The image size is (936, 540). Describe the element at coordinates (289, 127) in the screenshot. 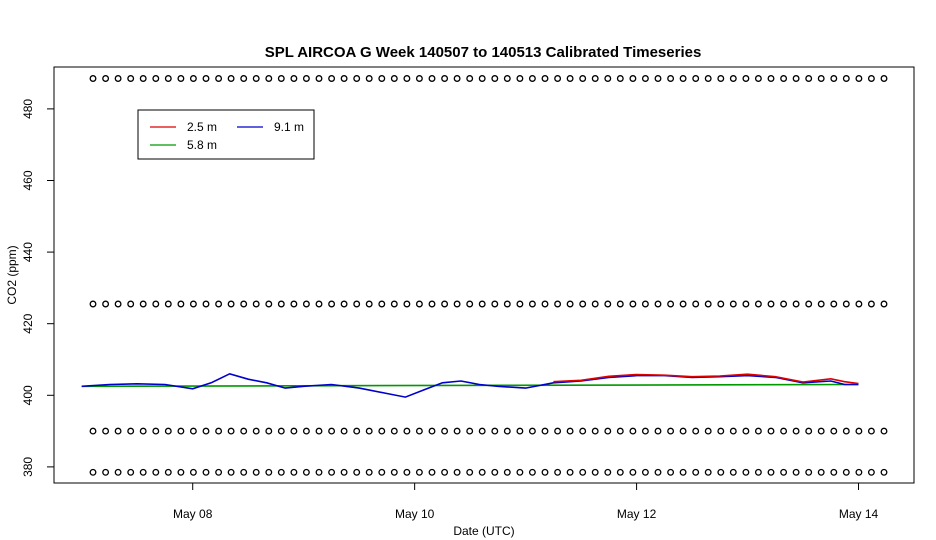

I see `legend-entry-label: 9.1 m` at that location.